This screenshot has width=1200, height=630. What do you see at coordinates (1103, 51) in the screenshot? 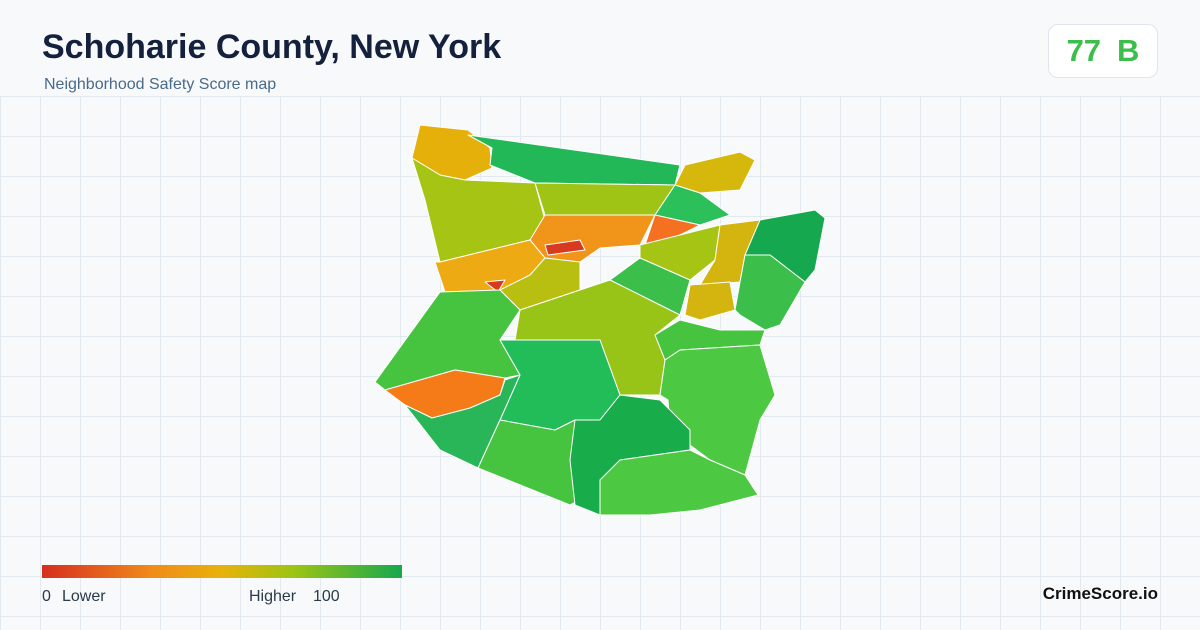
I see `score-badge: 77 B` at bounding box center [1103, 51].